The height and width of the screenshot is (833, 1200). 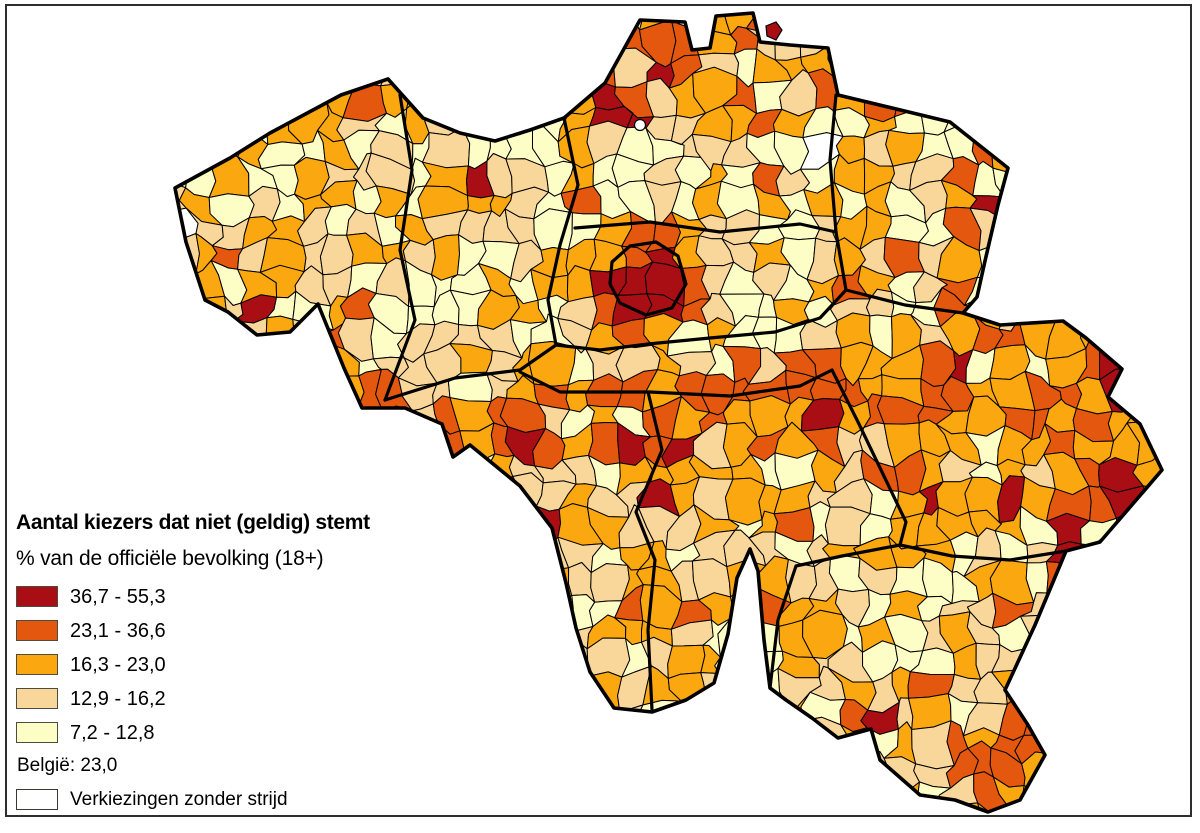 What do you see at coordinates (236, 630) in the screenshot?
I see `legend-item: 23,1 - 36,6` at bounding box center [236, 630].